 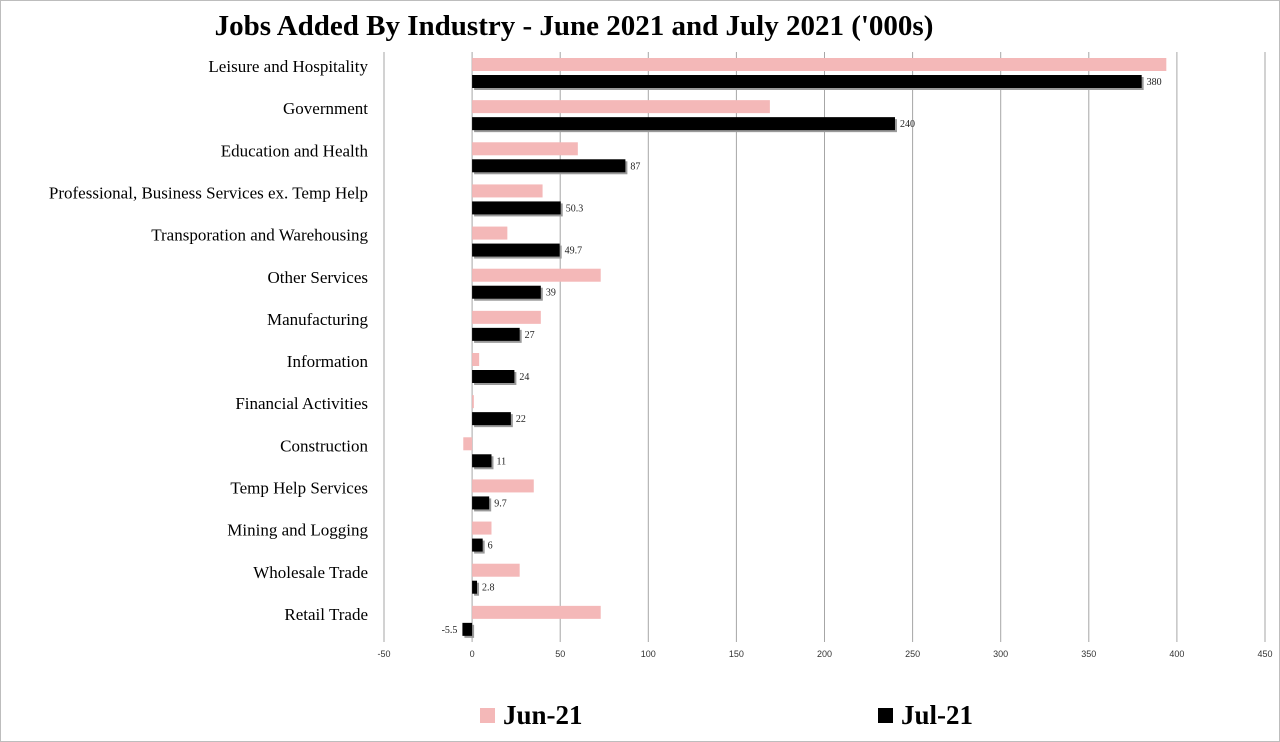 I want to click on x-tick-label: 250, so click(x=912, y=654).